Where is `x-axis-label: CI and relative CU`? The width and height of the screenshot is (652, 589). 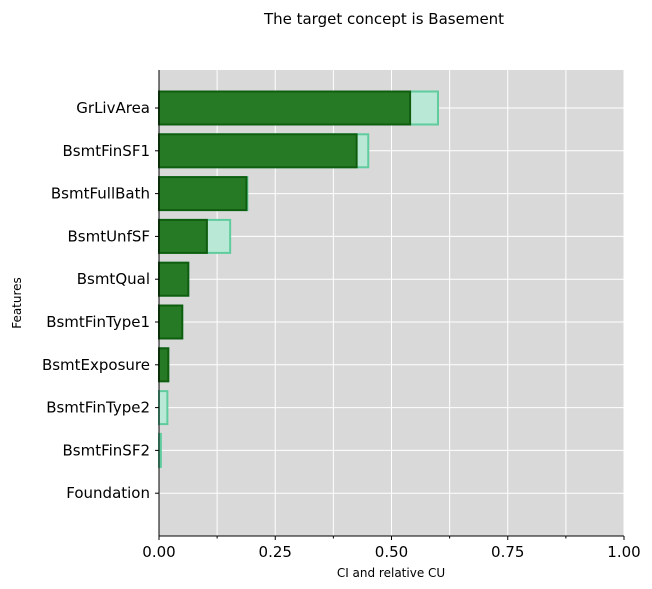
x-axis-label: CI and relative CU is located at coordinates (391, 573).